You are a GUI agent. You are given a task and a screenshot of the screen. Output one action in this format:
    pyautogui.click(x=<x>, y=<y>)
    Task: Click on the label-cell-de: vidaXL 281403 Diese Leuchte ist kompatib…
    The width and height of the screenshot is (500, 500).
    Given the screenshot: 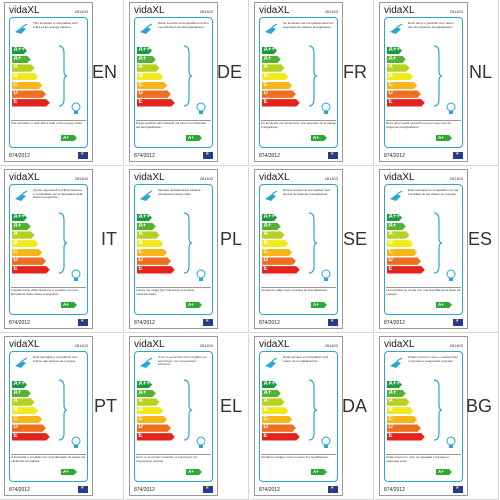 What is the action you would take?
    pyautogui.click(x=187, y=83)
    